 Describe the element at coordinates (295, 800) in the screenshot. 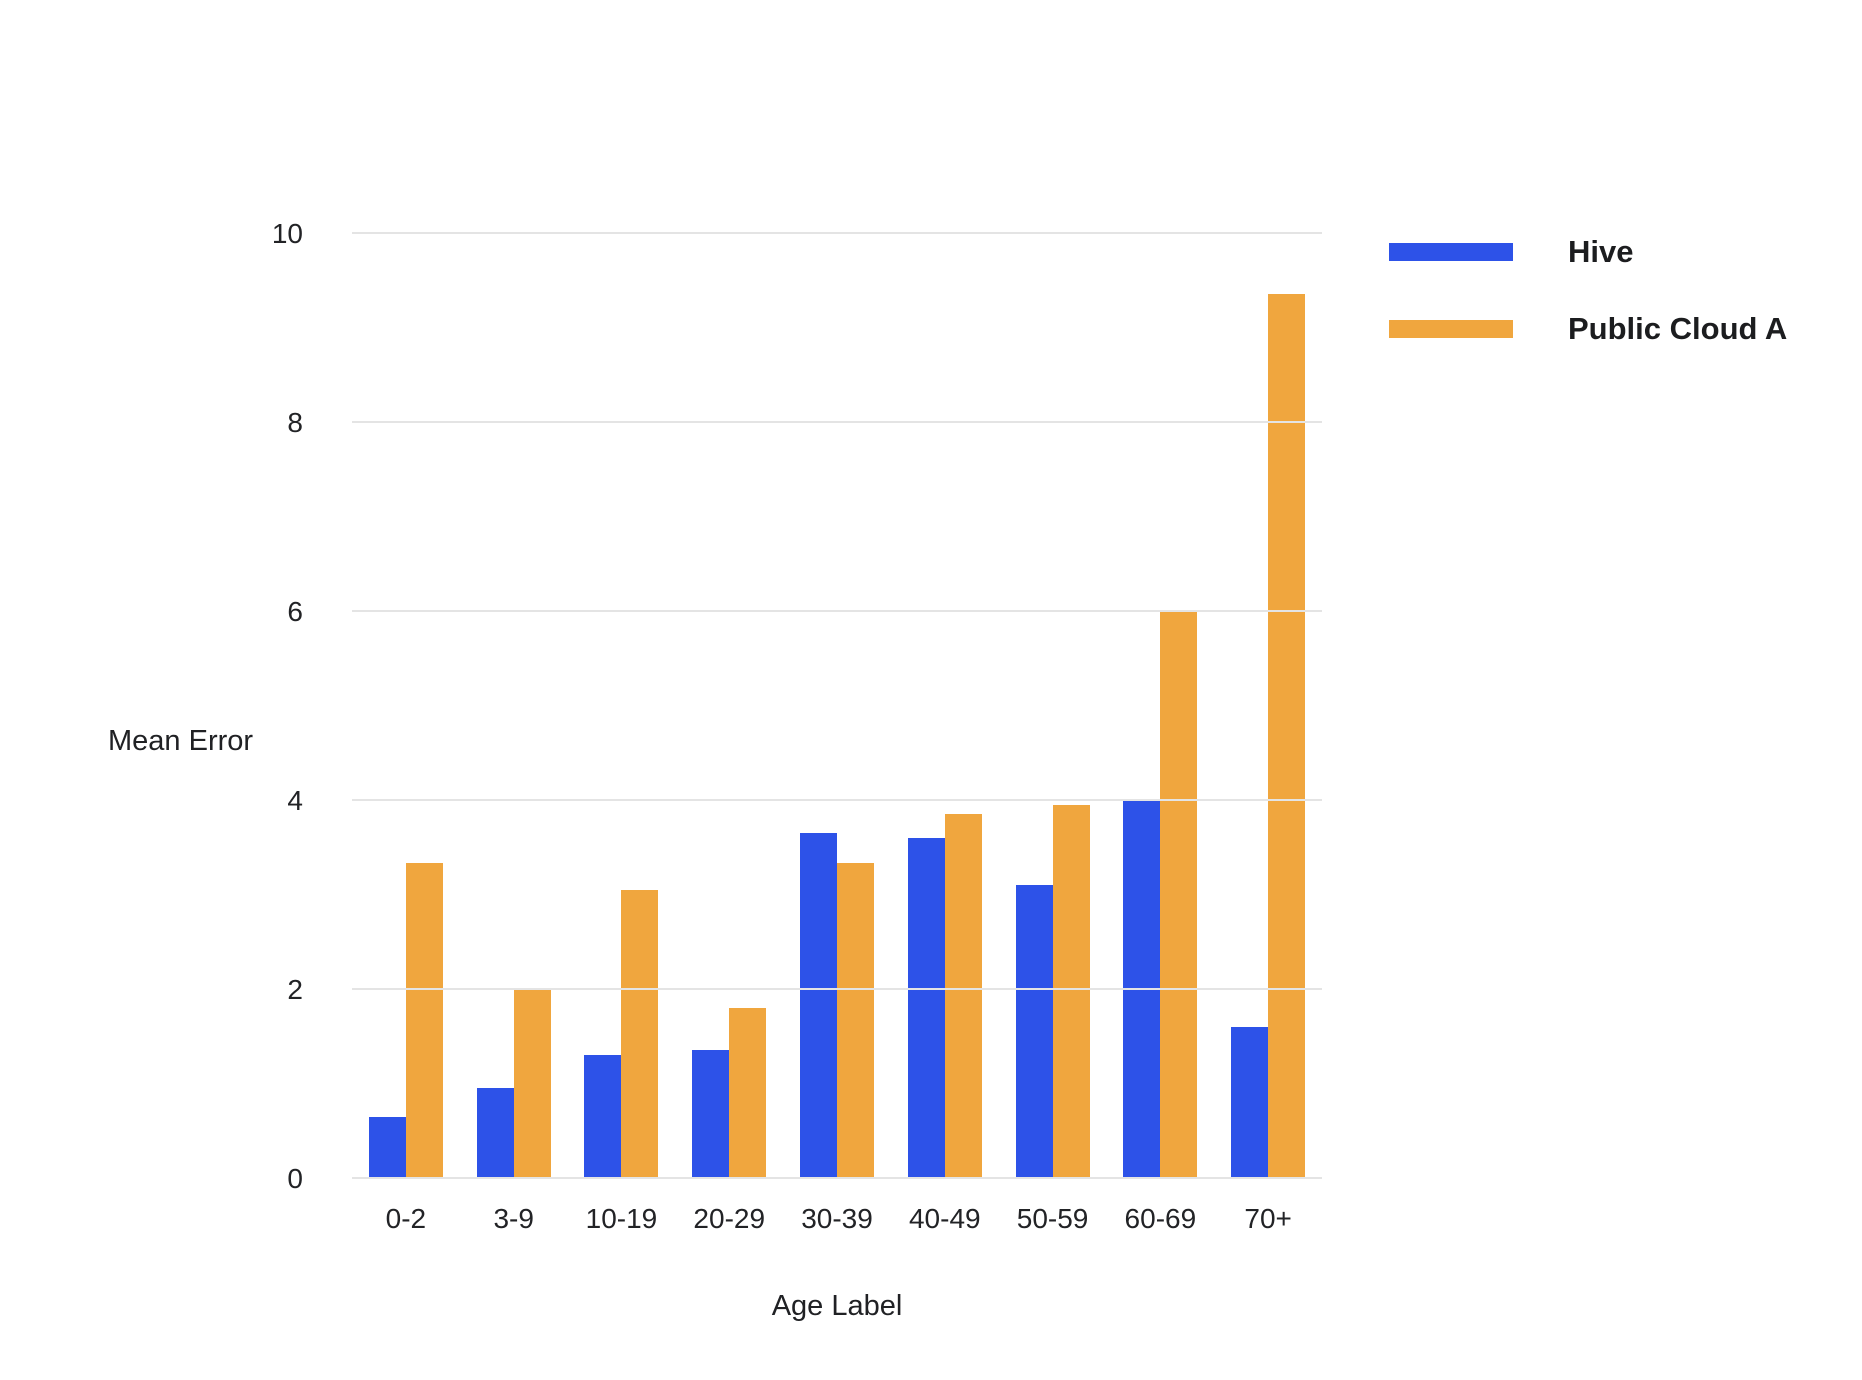

I see `y-tick-label-4: 4` at that location.